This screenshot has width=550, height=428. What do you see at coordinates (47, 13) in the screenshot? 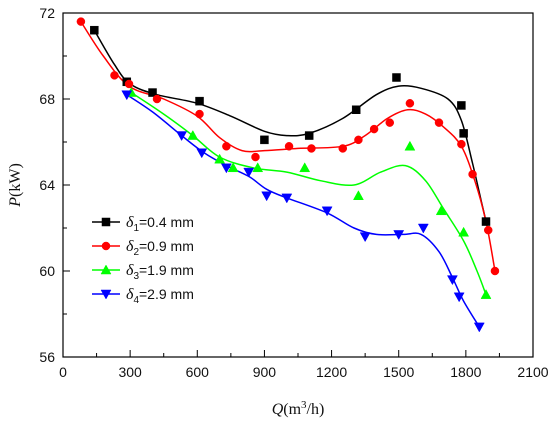
I see `y-tick-label: 72` at bounding box center [47, 13].